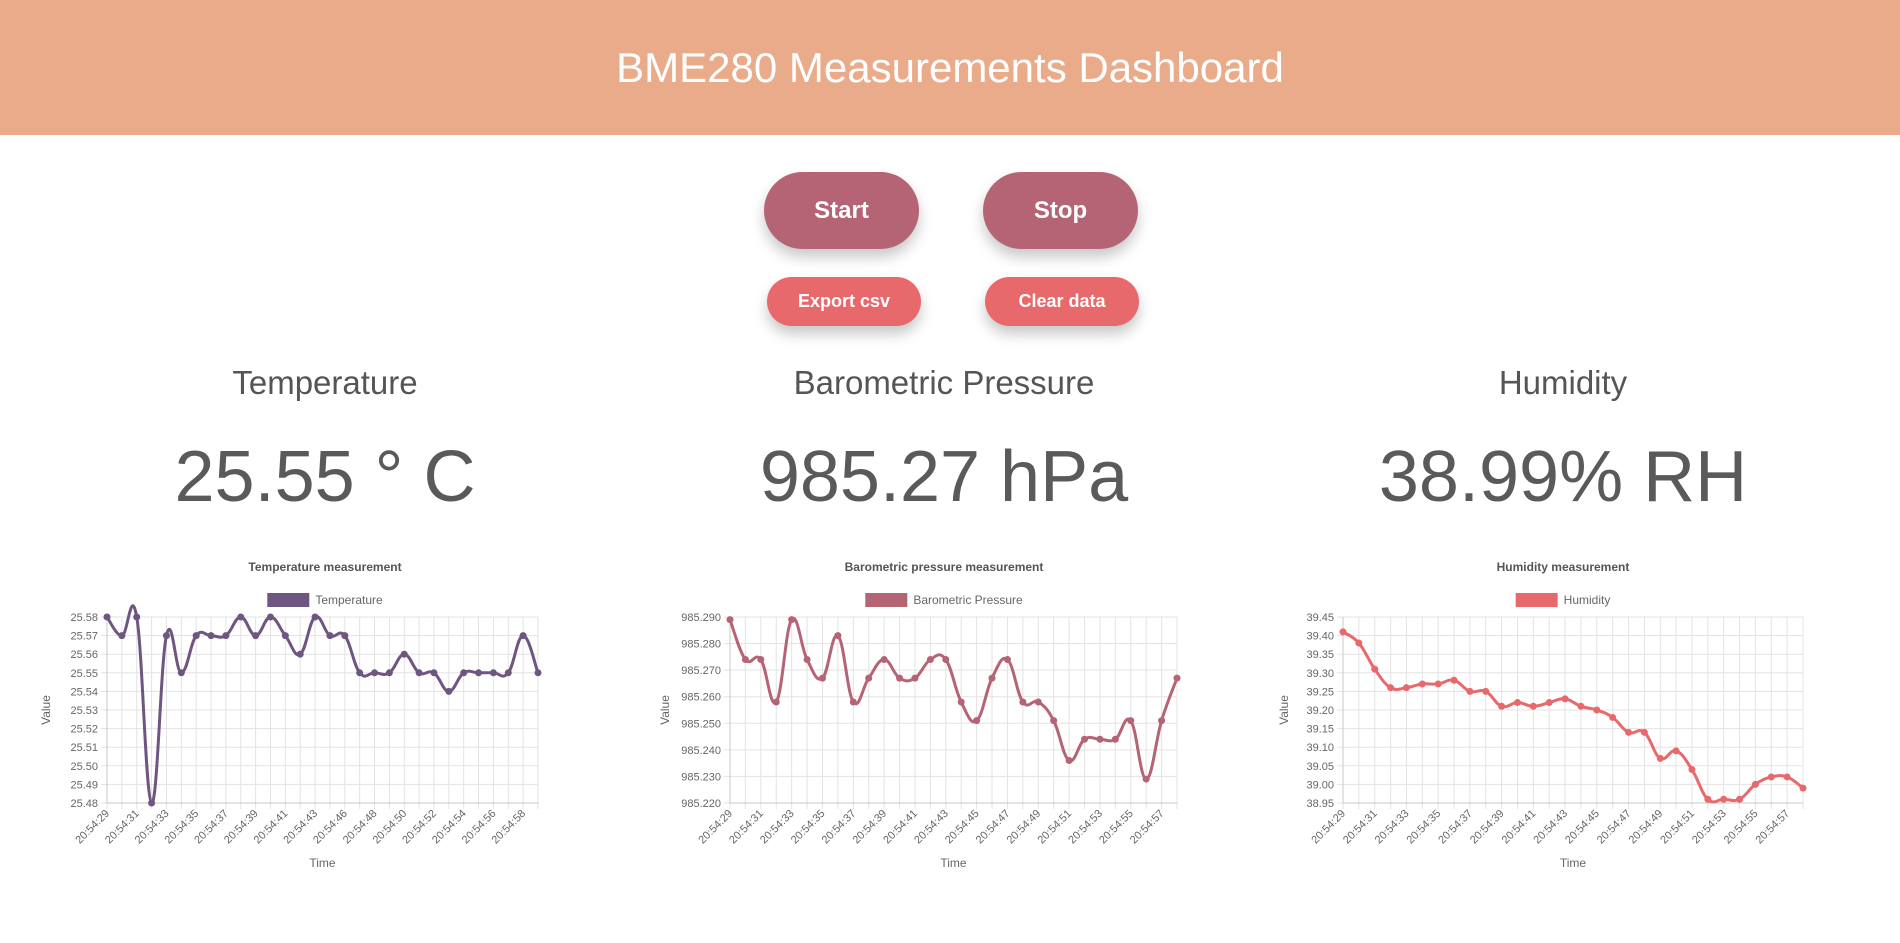 Image resolution: width=1900 pixels, height=943 pixels. I want to click on chart2-ytick-label: 39.40, so click(1320, 637).